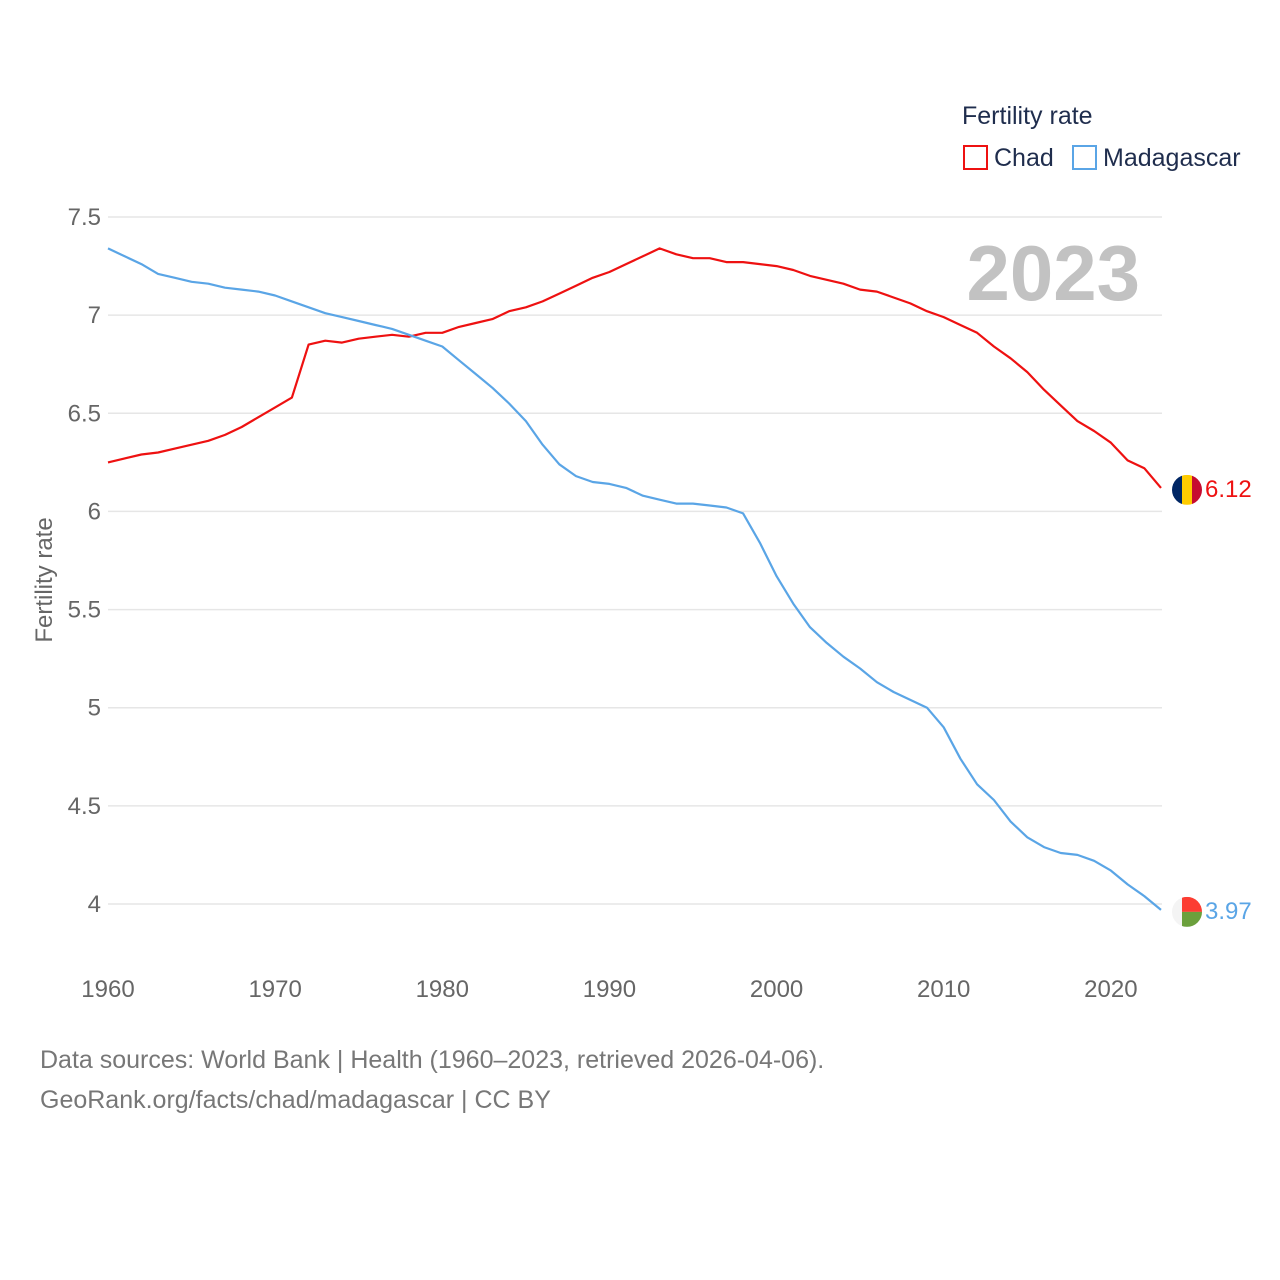  I want to click on end-markers: 6.12 3.97, so click(1212, 700).